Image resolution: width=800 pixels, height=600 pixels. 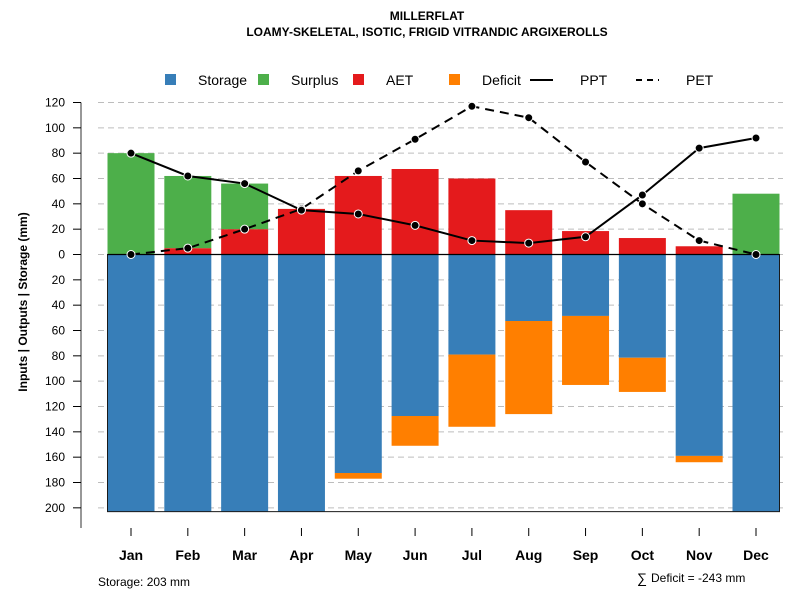 I want to click on x-tick-label: Nov, so click(x=699, y=555).